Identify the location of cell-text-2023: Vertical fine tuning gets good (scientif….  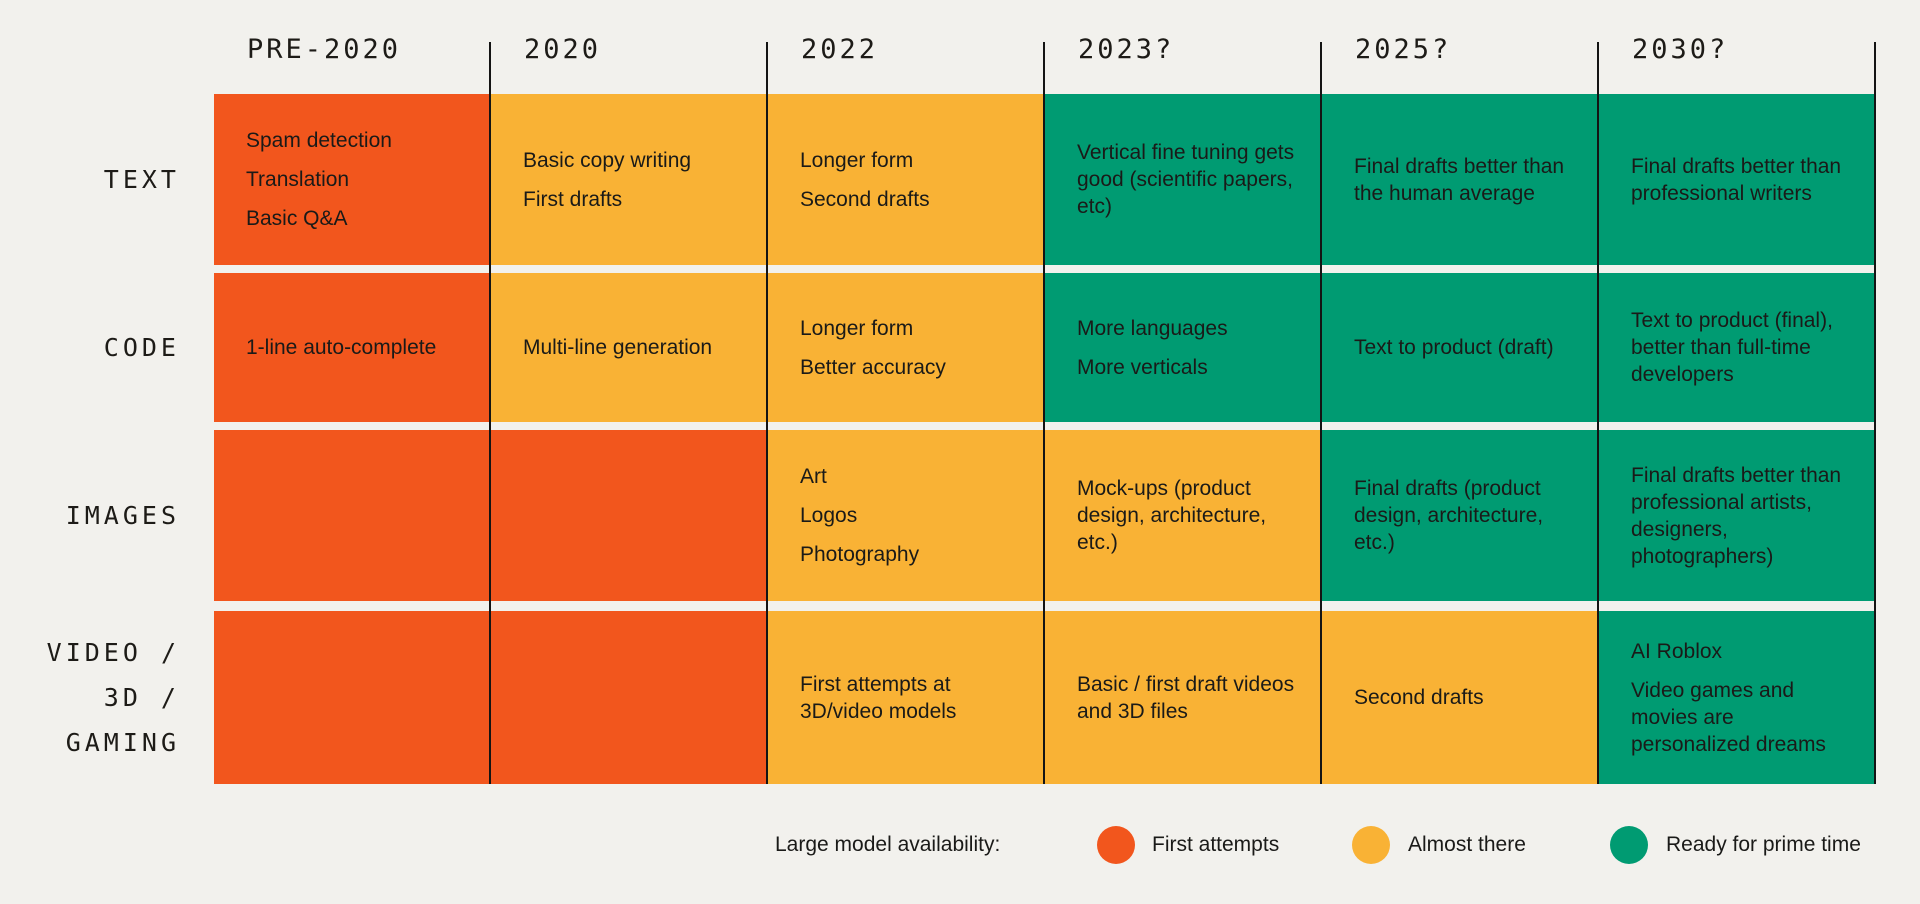
(1183, 179).